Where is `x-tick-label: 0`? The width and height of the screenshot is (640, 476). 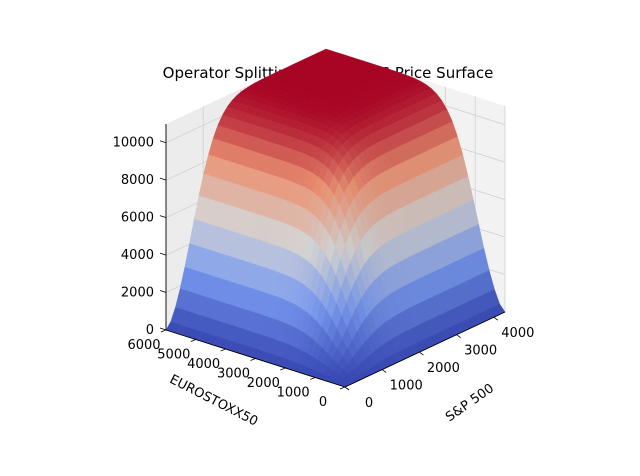
x-tick-label: 0 is located at coordinates (369, 403).